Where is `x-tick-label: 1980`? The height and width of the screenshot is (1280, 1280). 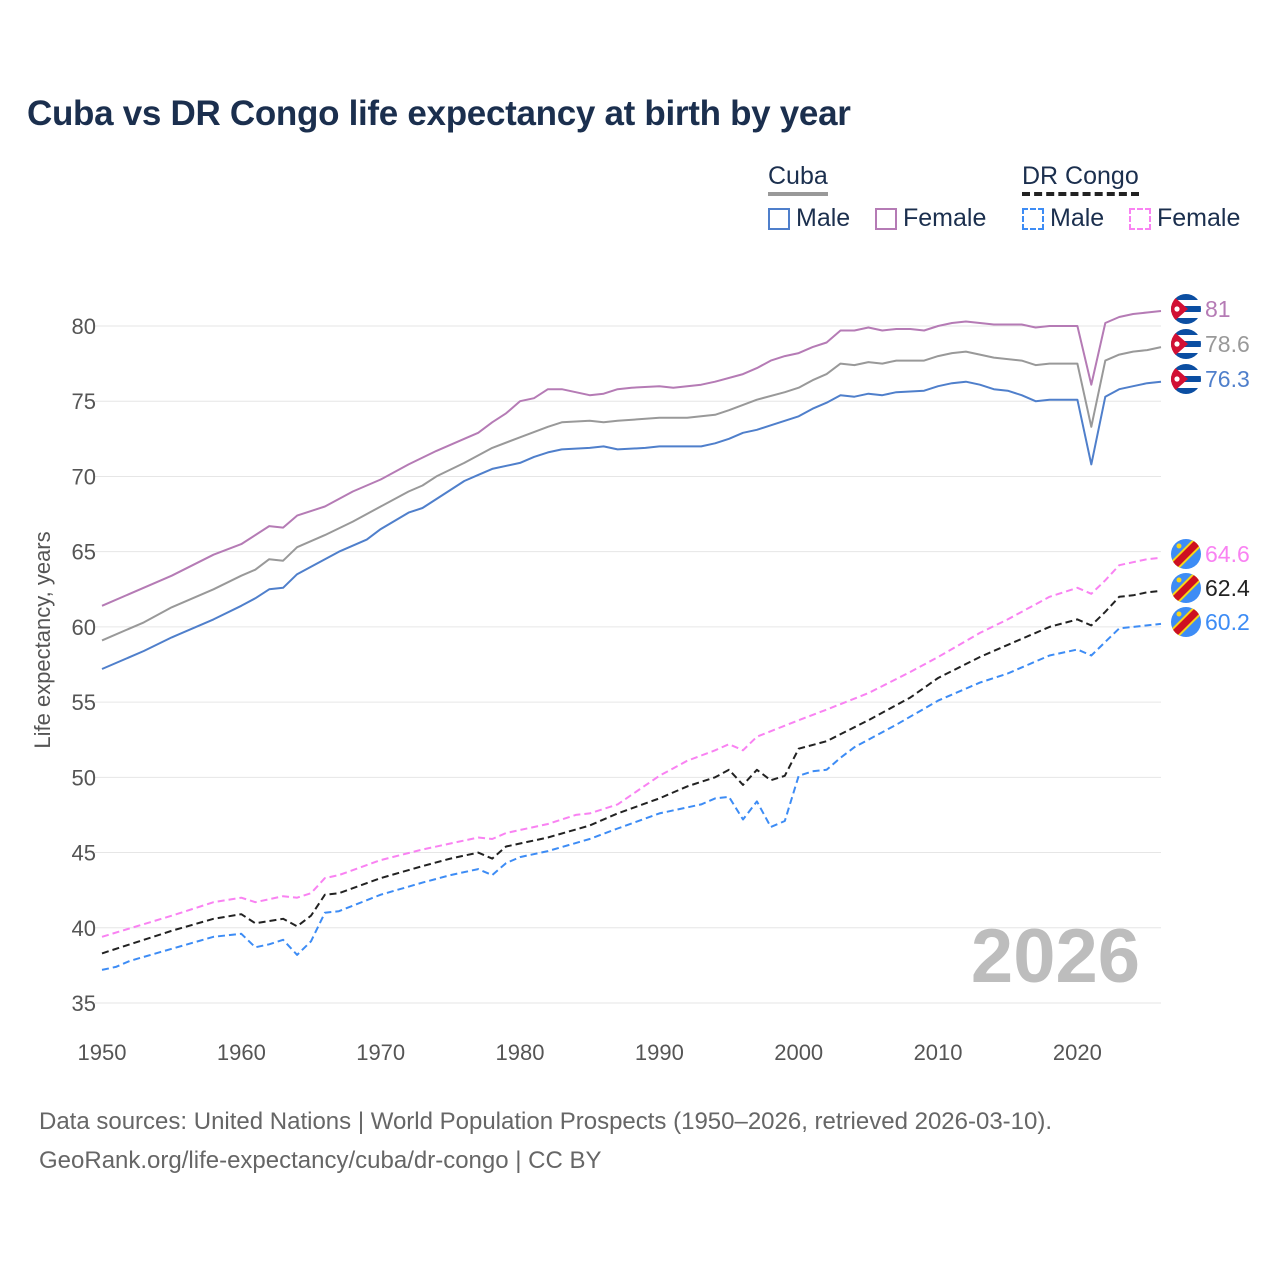 x-tick-label: 1980 is located at coordinates (520, 1052).